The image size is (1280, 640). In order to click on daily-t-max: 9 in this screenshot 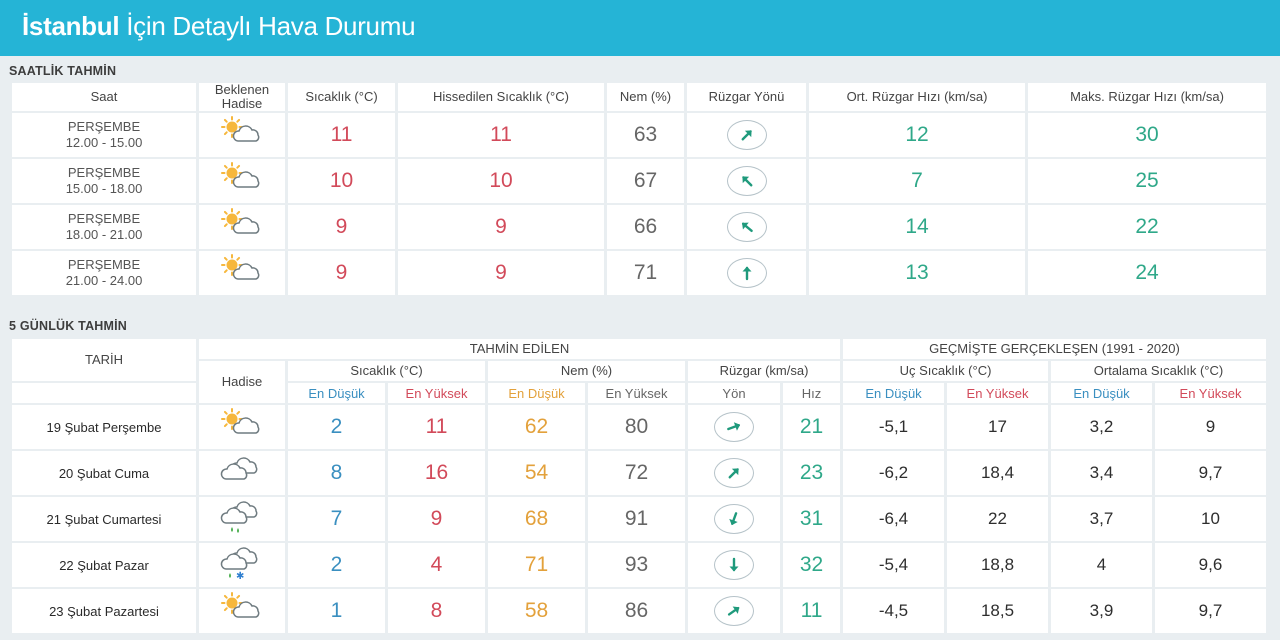, I will do `click(436, 519)`.